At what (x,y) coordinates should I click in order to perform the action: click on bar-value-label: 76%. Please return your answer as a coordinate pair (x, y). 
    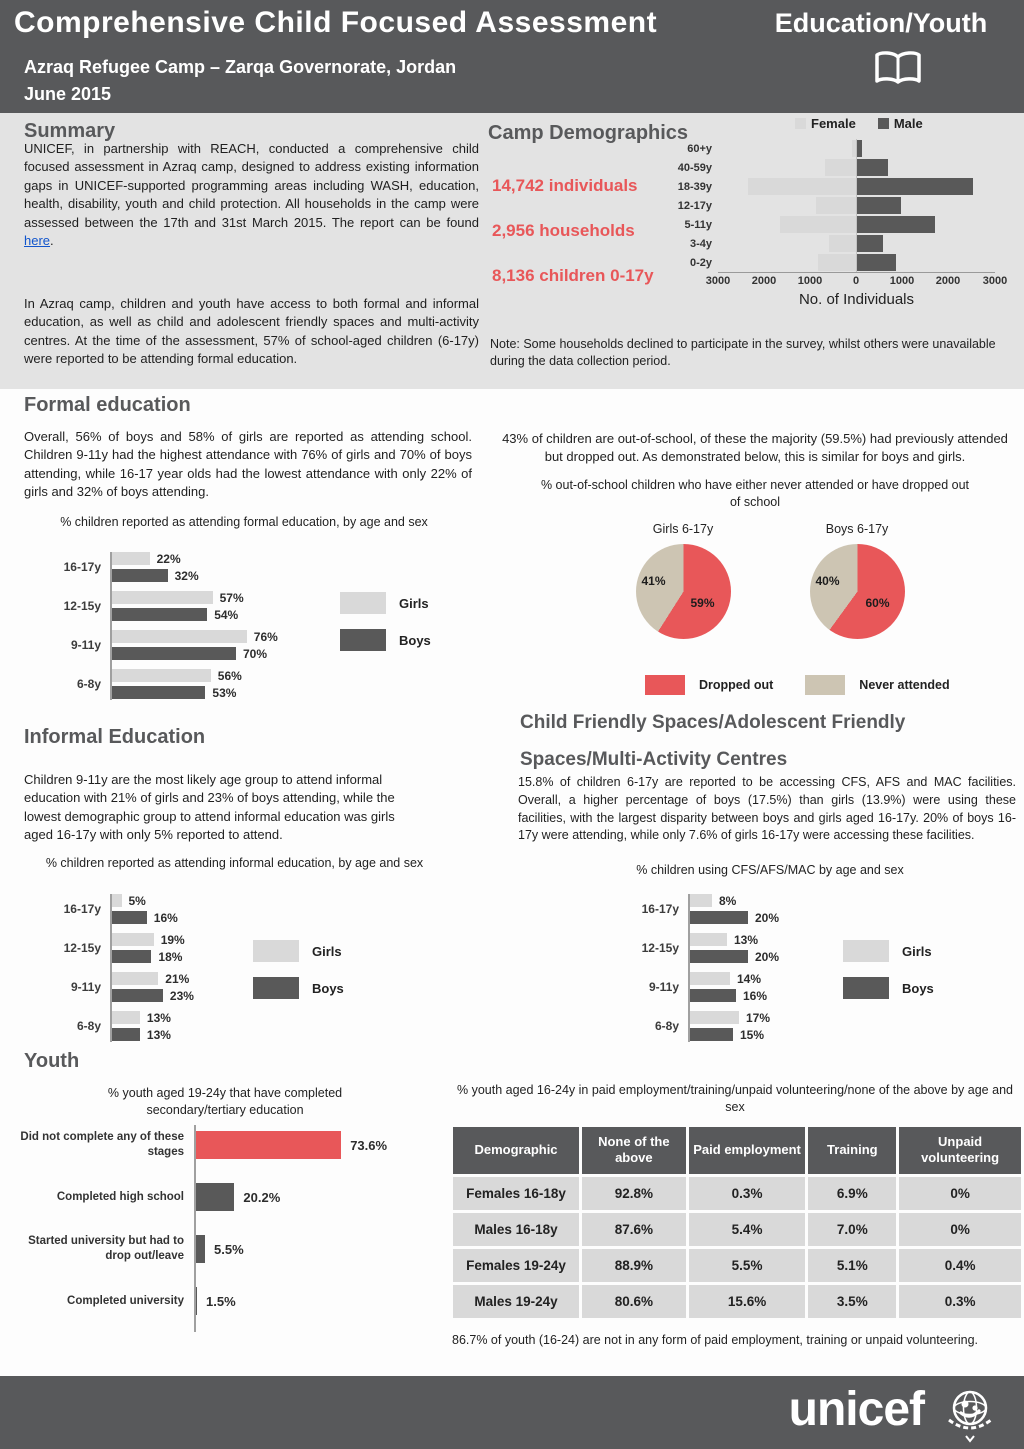
    Looking at the image, I should click on (265, 636).